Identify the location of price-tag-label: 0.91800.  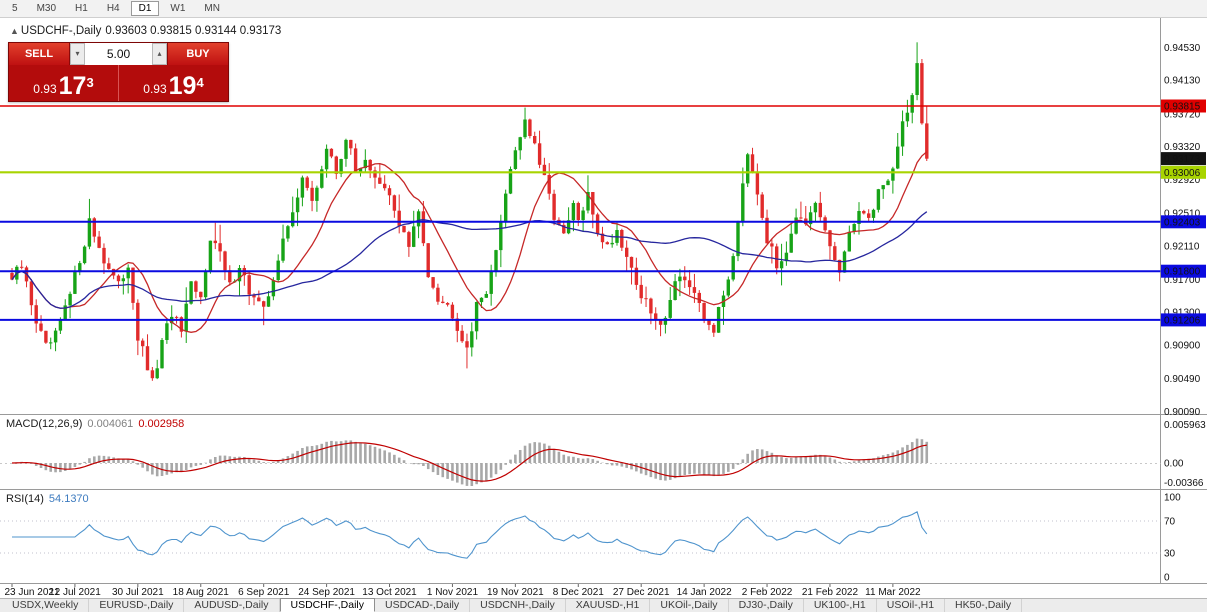
(1182, 272).